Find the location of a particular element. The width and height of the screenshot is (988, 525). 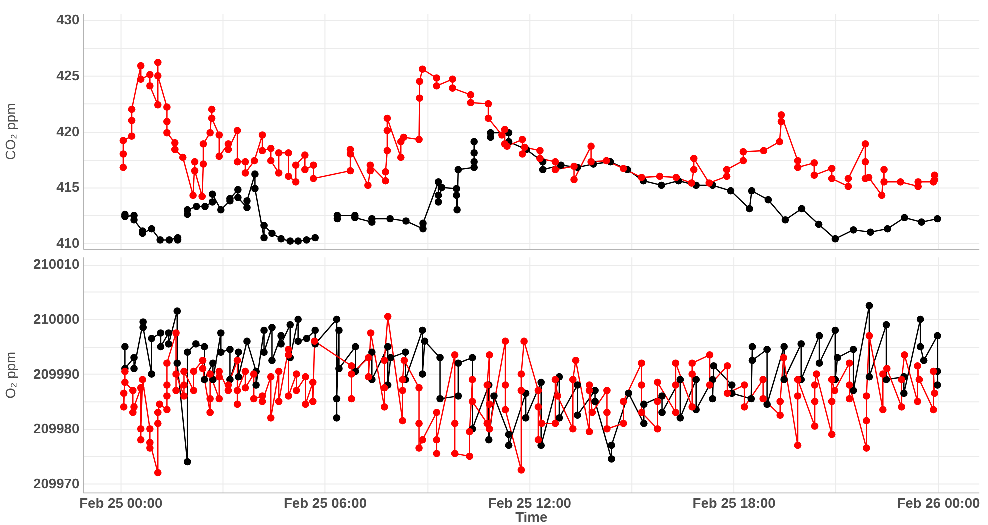

y-axis-title: CO₂ ppm is located at coordinates (10, 131).